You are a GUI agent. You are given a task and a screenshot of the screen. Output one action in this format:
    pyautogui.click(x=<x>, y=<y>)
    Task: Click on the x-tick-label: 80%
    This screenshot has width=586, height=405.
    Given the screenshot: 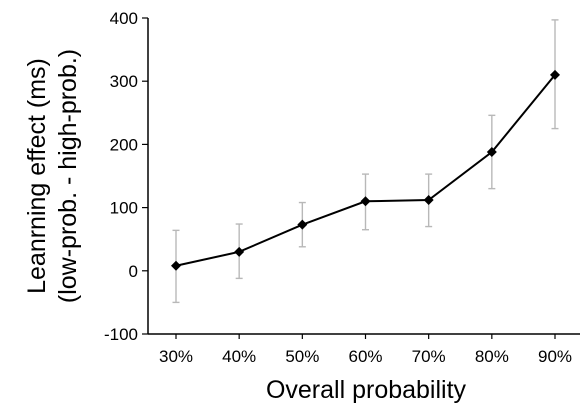 What is the action you would take?
    pyautogui.click(x=492, y=356)
    